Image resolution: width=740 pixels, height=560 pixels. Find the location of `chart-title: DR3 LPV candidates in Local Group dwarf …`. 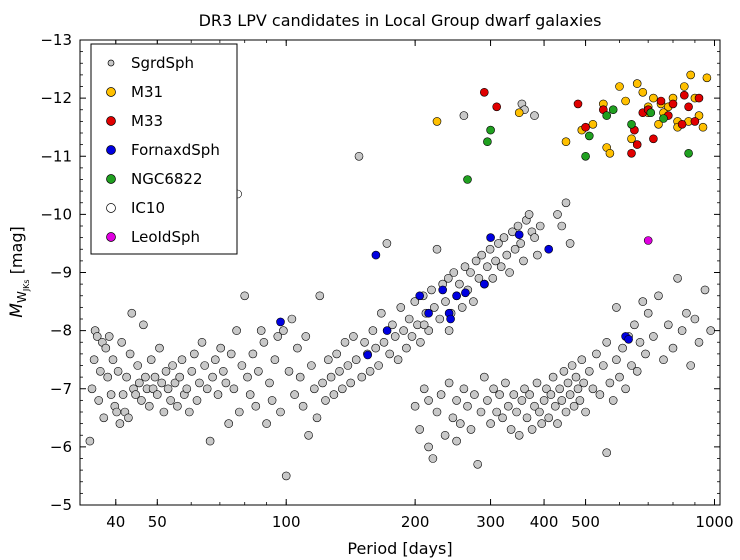

chart-title: DR3 LPV candidates in Local Group dwarf … is located at coordinates (400, 20).